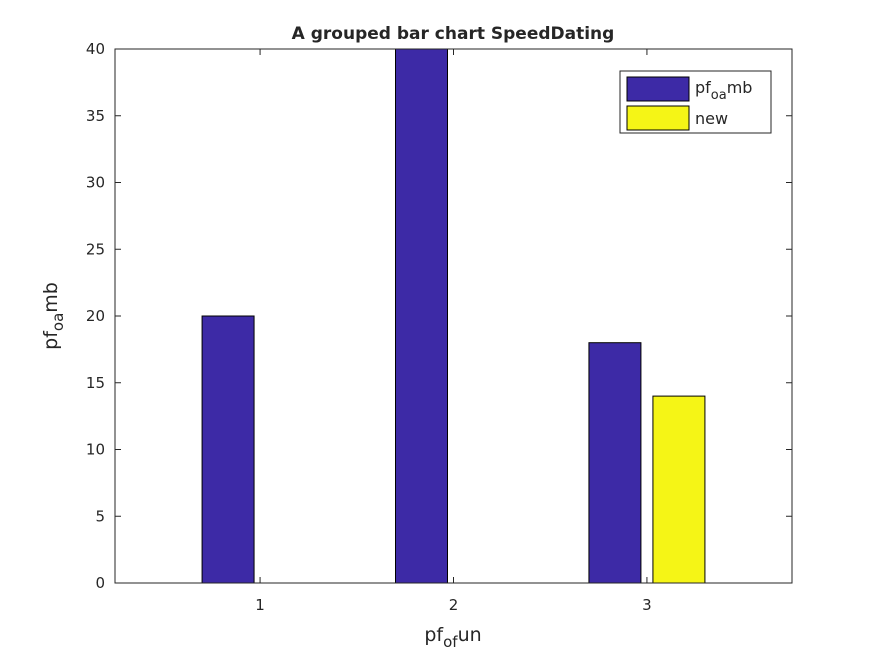 The height and width of the screenshot is (656, 875). I want to click on y-tick-label-30: 30, so click(95, 183).